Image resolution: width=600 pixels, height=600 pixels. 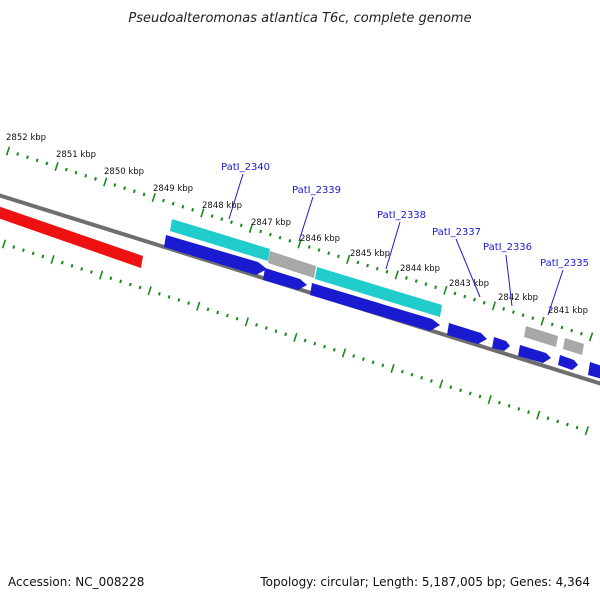 I want to click on kbp-label: 2842 kbp, so click(x=518, y=298).